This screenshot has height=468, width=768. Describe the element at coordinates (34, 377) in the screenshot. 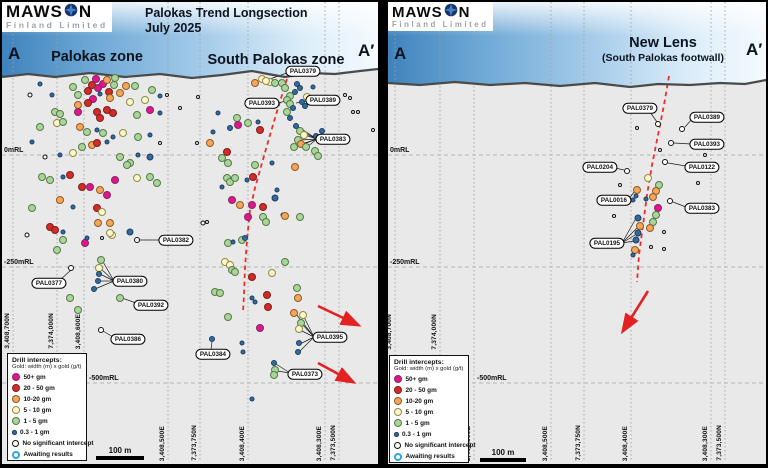

I see `legend-label: 50+ gm` at that location.